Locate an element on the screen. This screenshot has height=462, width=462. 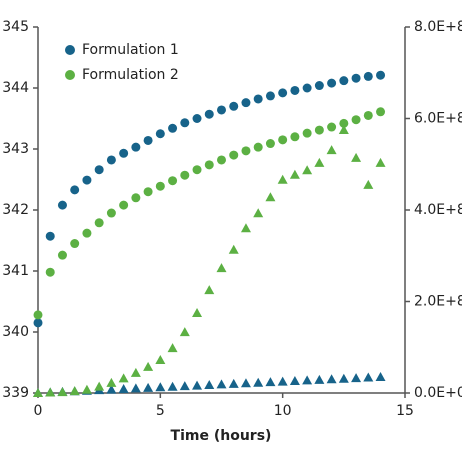
x-tick-label: 0 is located at coordinates (38, 411).